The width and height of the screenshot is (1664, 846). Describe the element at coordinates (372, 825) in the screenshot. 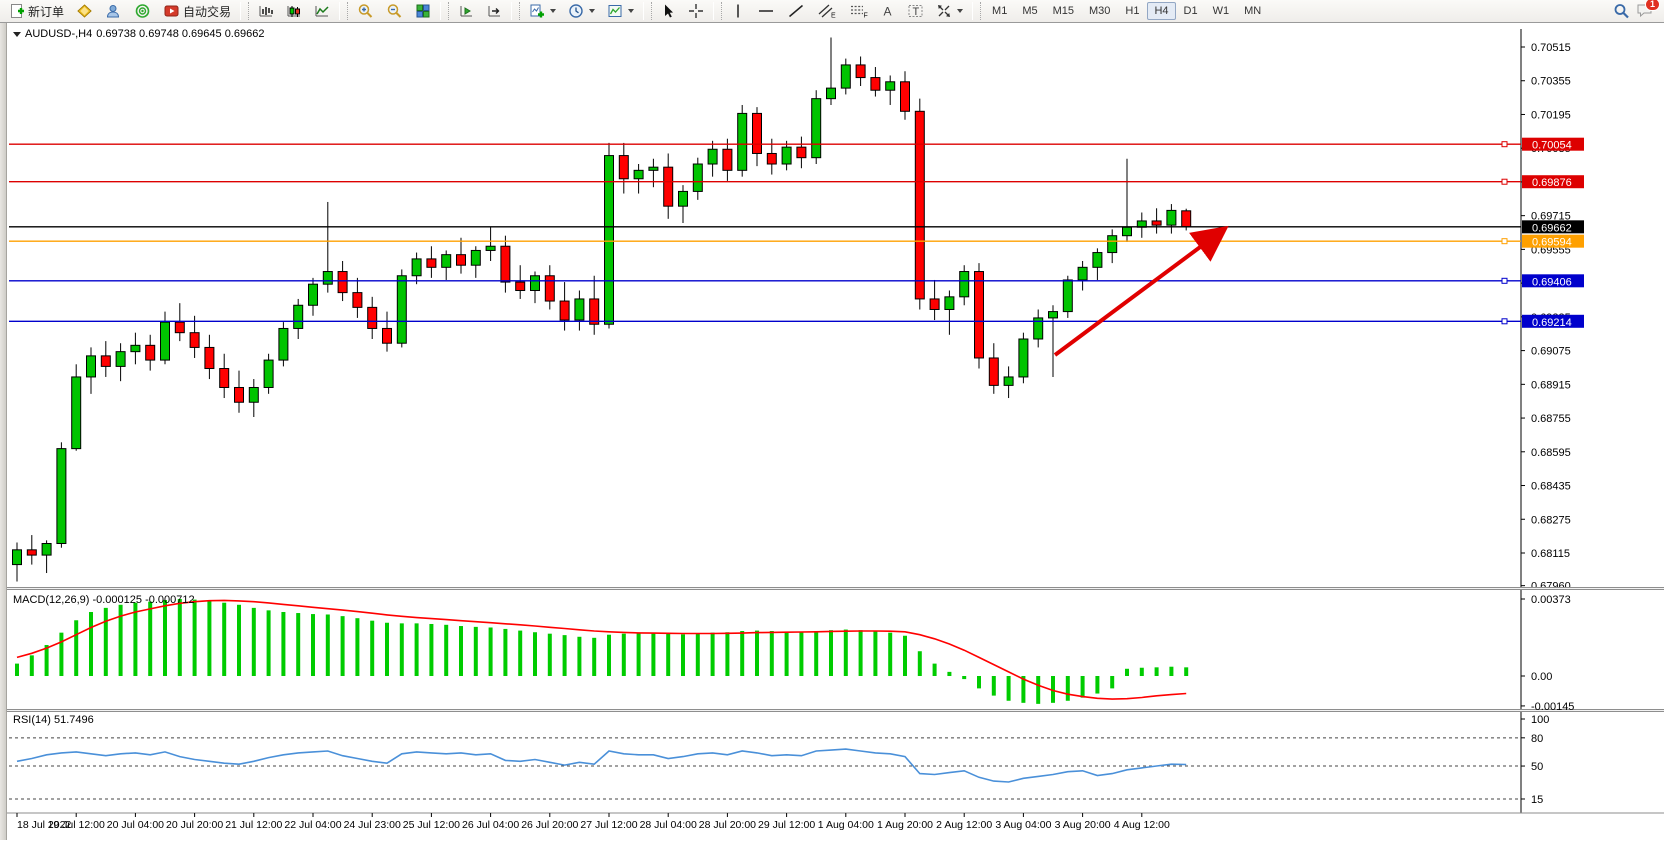

I see `time-tick-label: 24 Jul 23:00` at that location.